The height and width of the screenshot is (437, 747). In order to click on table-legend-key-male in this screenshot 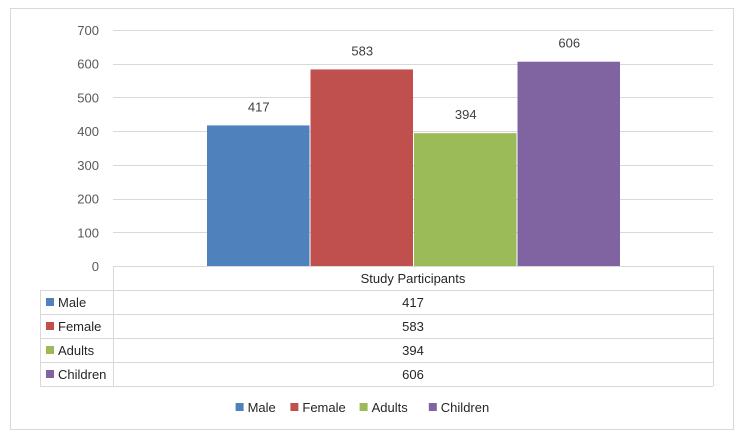, I will do `click(50, 302)`.